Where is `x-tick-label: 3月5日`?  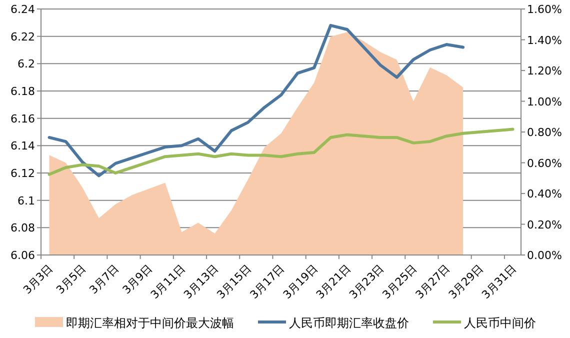
x-tick-label: 3月5日 is located at coordinates (71, 279).